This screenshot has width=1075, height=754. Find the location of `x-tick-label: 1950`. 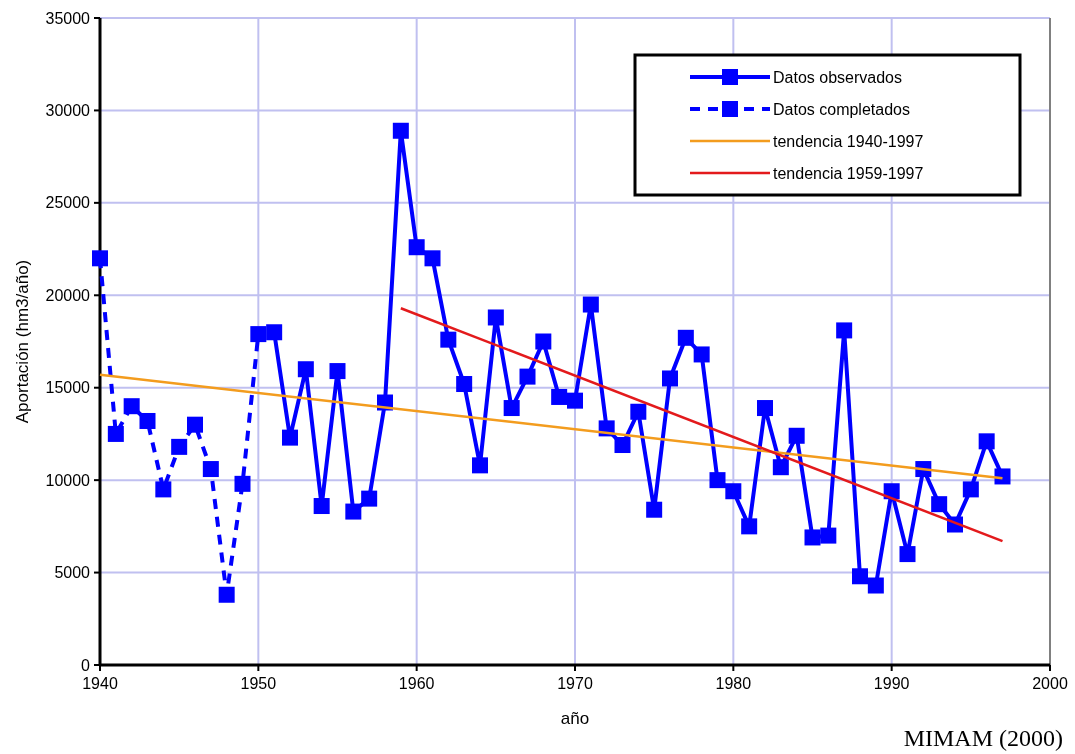

x-tick-label: 1950 is located at coordinates (258, 683).